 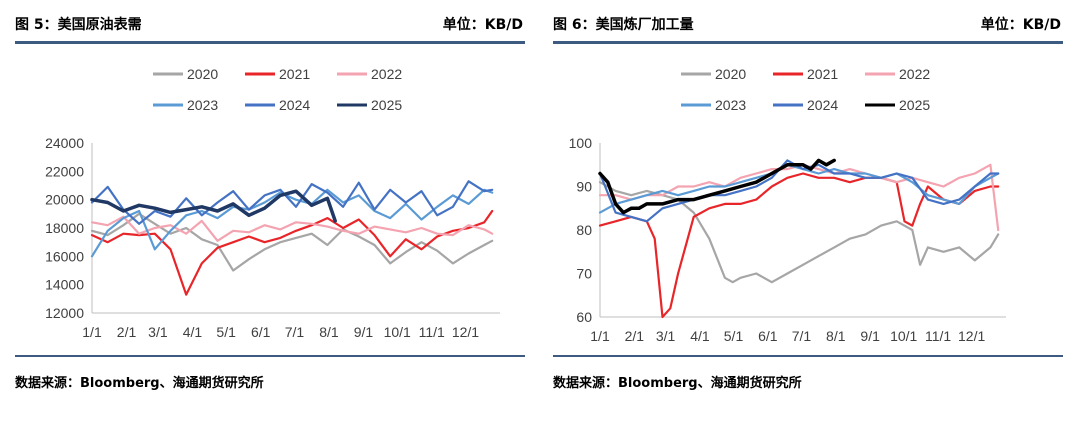 I want to click on series-line-2020, so click(x=799, y=232).